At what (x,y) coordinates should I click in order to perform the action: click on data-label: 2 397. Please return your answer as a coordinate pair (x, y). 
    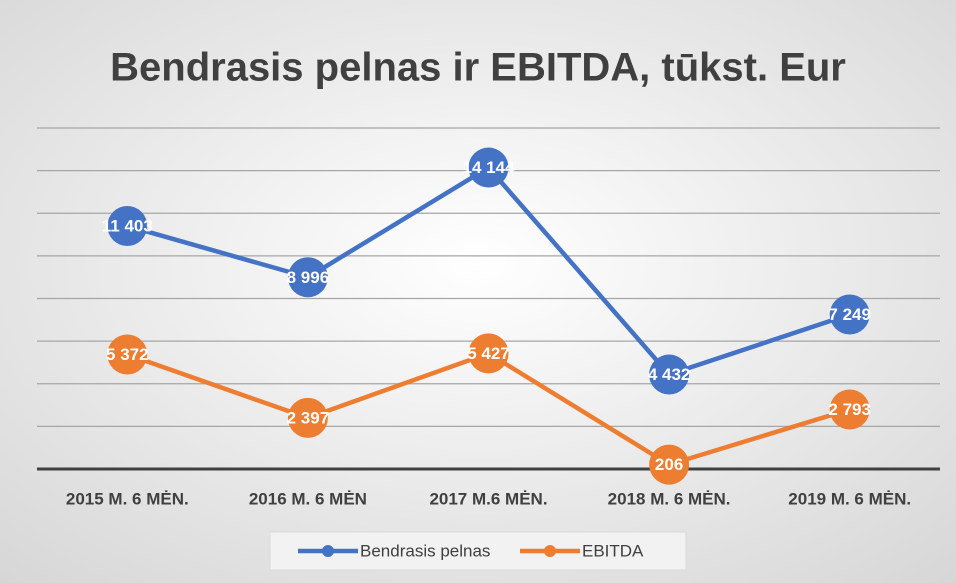
    Looking at the image, I should click on (308, 417).